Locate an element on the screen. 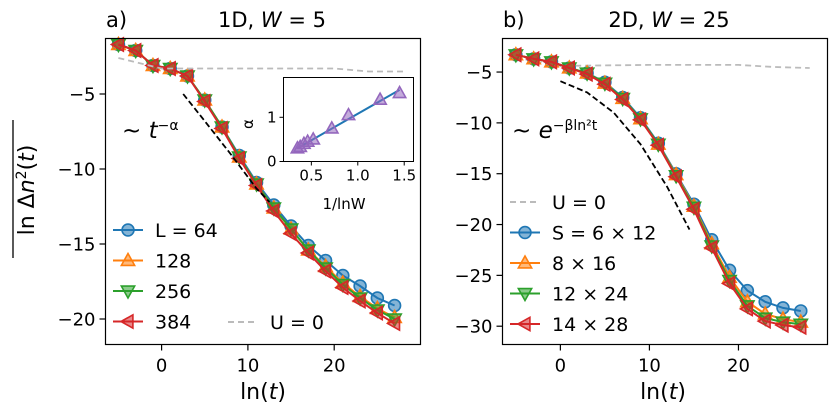 The width and height of the screenshot is (830, 415). y-axis-label: ln Δn2(t) is located at coordinates (27, 190).